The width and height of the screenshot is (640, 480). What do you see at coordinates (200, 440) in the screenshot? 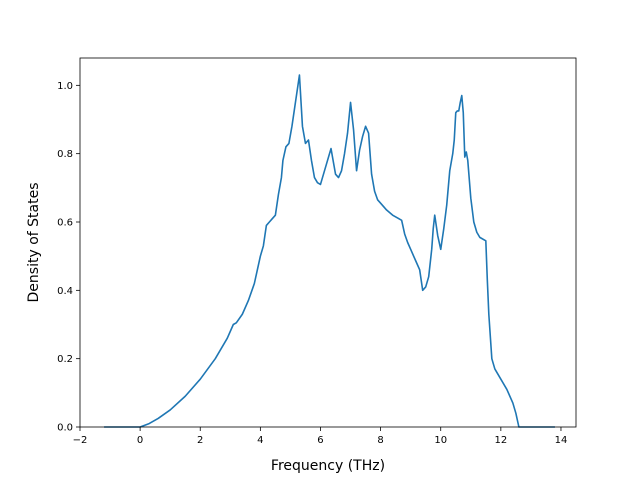
I see `x-tick-label: 2` at bounding box center [200, 440].